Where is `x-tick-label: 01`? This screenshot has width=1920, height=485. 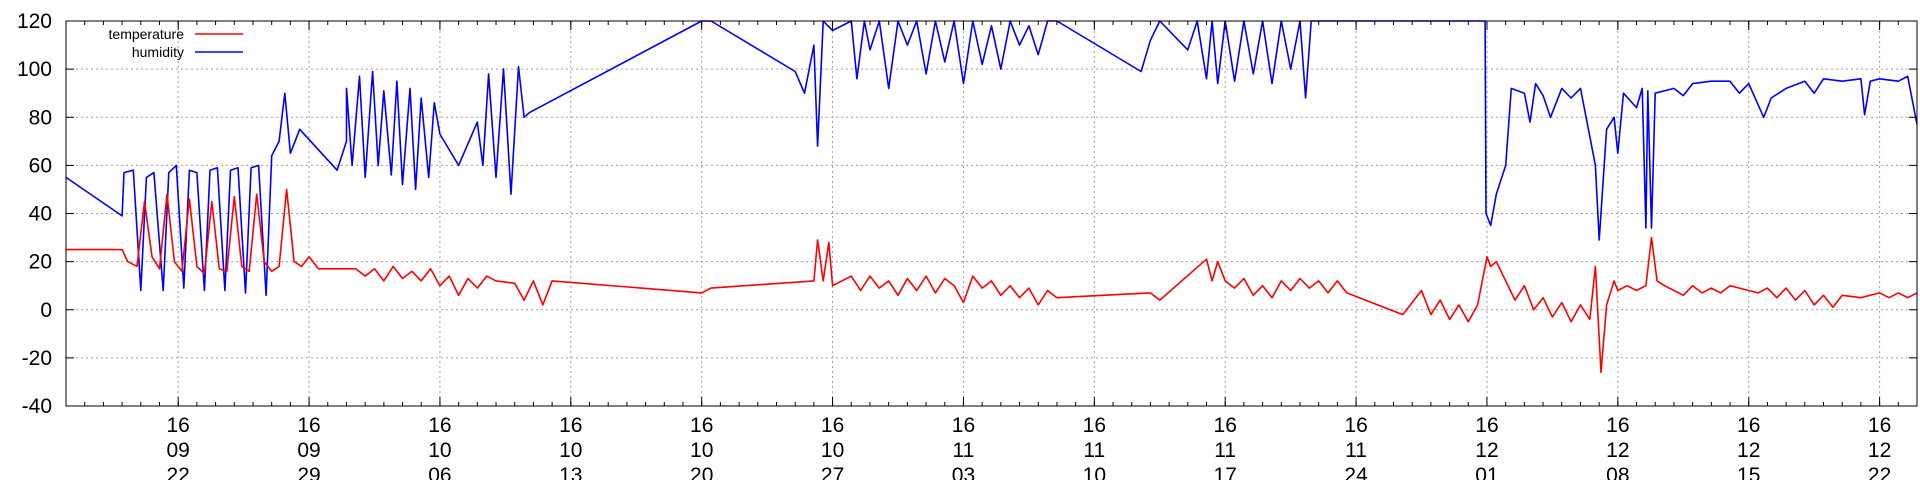 x-tick-label: 01 is located at coordinates (1486, 472).